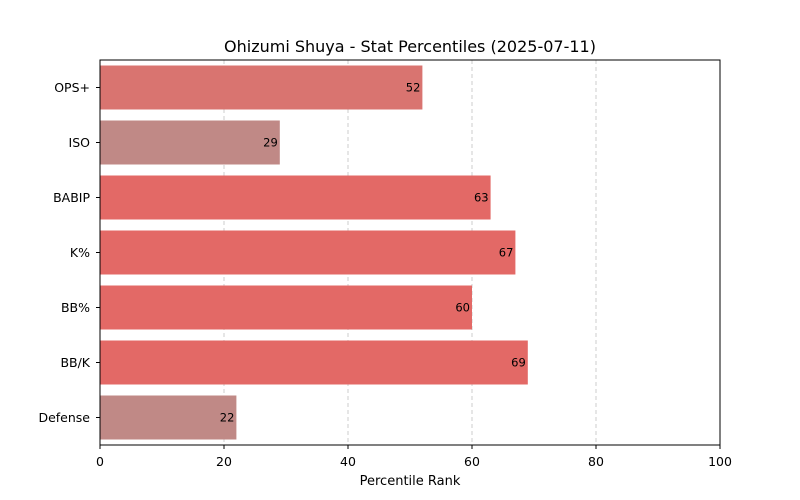  What do you see at coordinates (518, 363) in the screenshot?
I see `bar-value-label: 69` at bounding box center [518, 363].